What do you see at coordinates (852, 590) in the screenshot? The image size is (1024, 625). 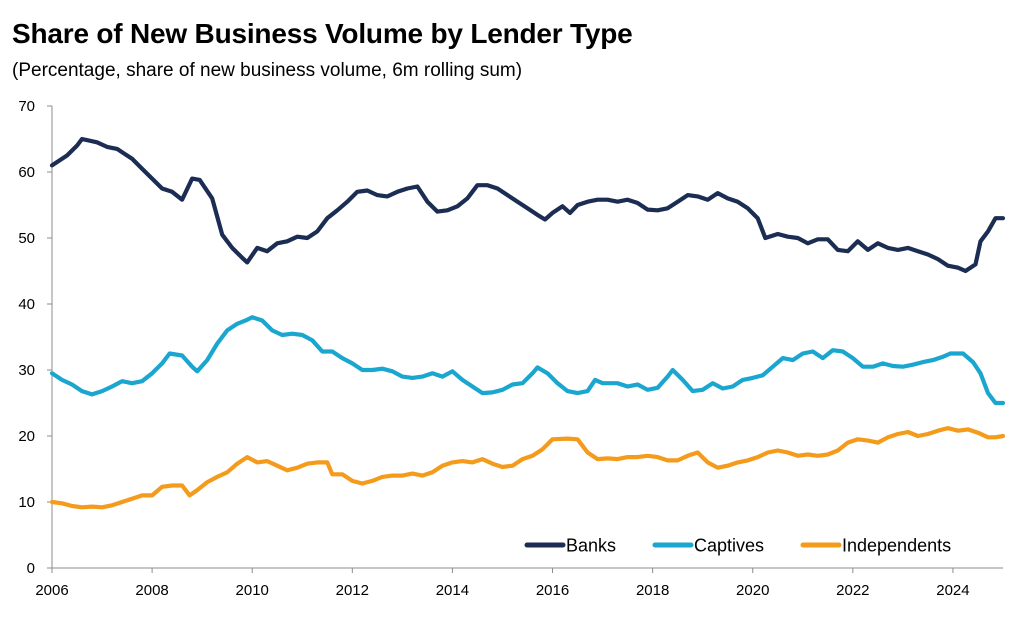 I see `x-tick-label: 2022` at bounding box center [852, 590].